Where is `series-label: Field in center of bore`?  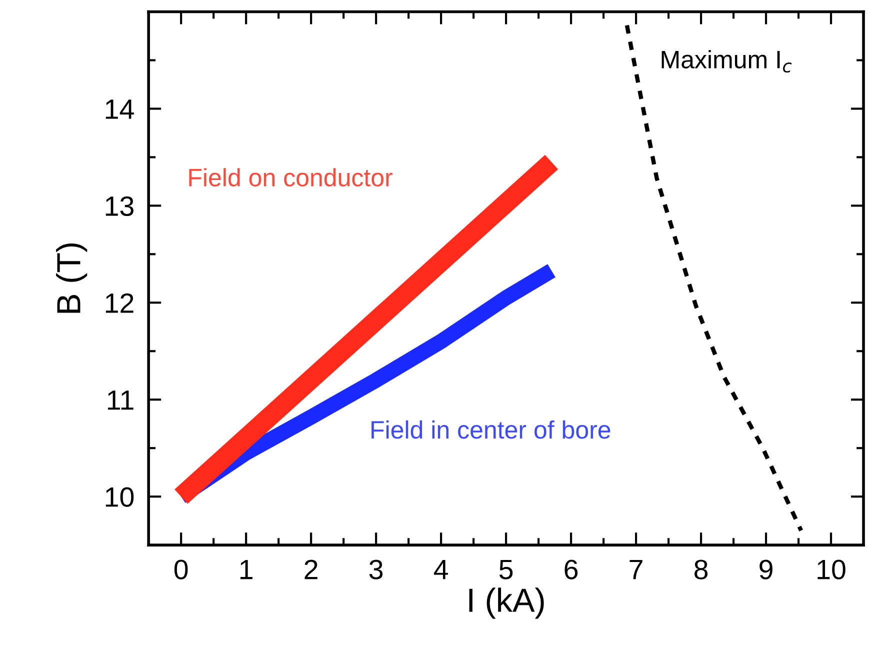
series-label: Field in center of bore is located at coordinates (491, 429).